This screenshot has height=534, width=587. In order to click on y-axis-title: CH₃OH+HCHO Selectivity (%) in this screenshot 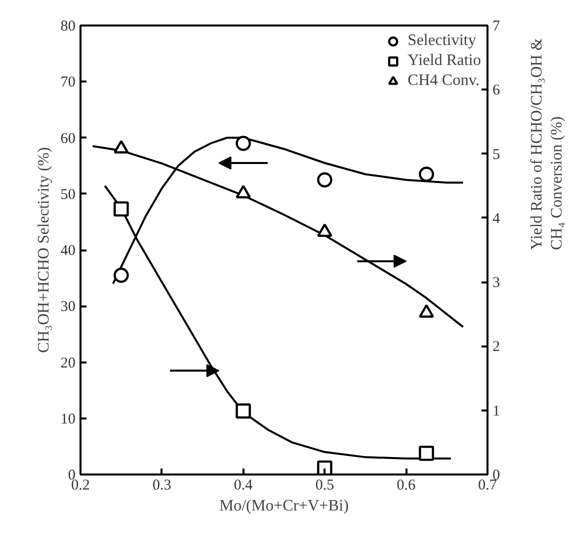, I will do `click(44, 250)`.